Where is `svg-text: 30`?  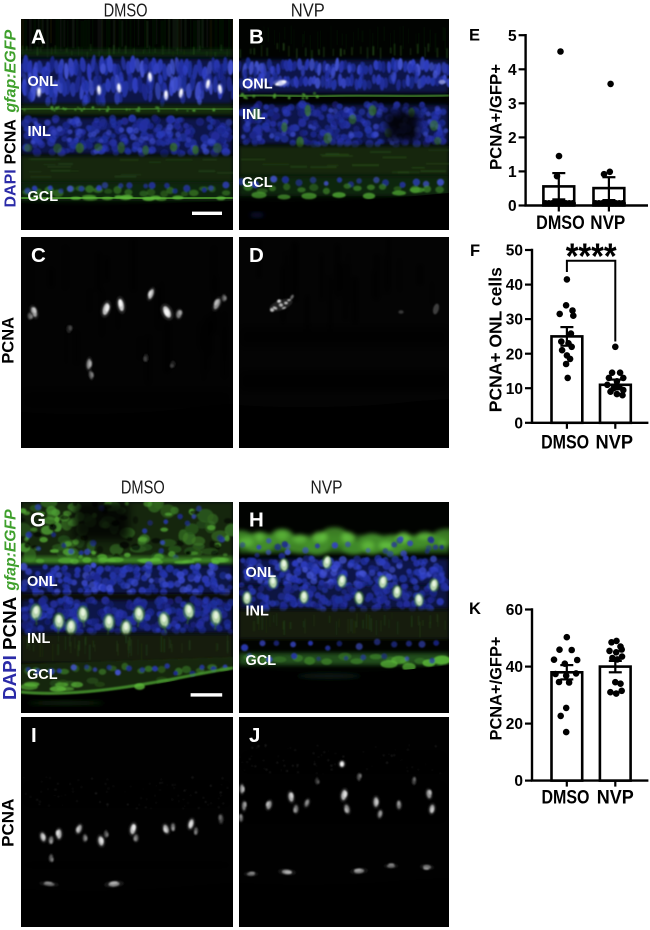 svg-text: 30 is located at coordinates (514, 320).